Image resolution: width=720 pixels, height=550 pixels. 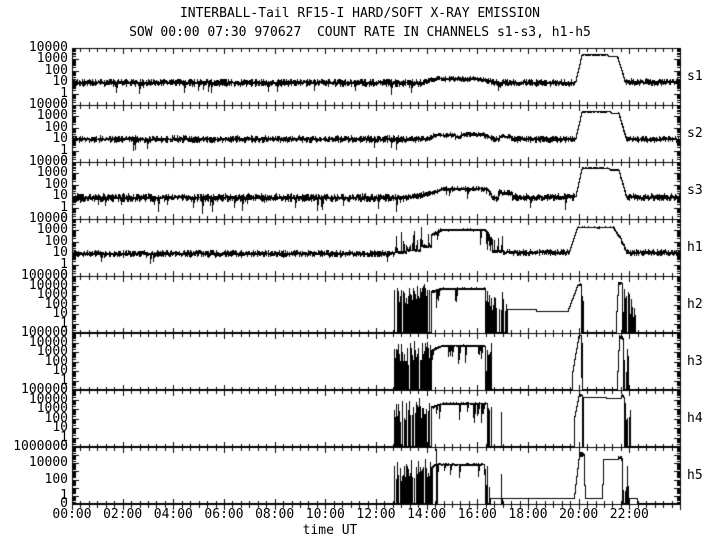 I want to click on x-tick-label: 22:00, so click(x=629, y=514).